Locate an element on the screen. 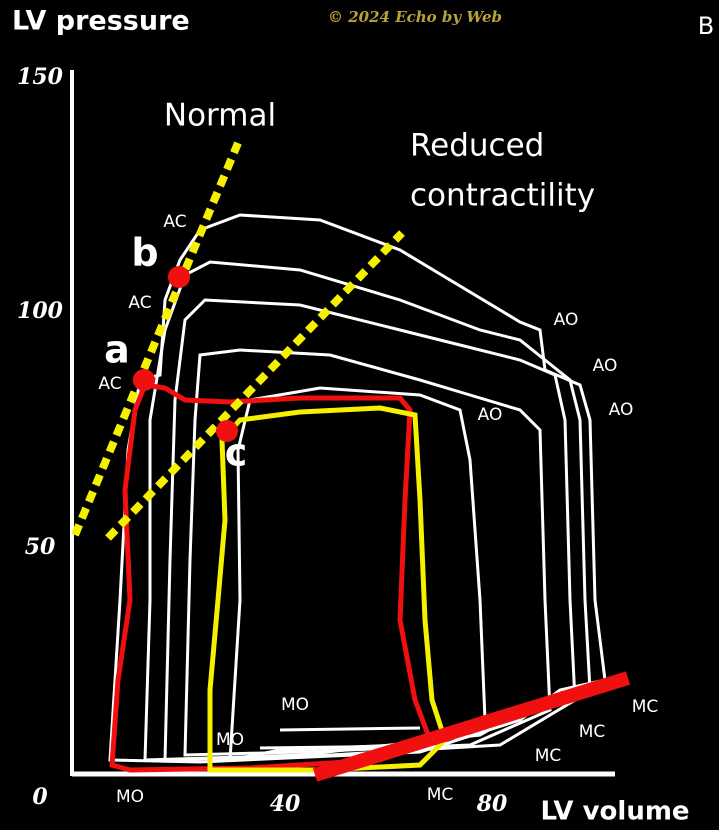 Image resolution: width=719 pixels, height=830 pixels. y-tick-label: 100 is located at coordinates (40, 311).